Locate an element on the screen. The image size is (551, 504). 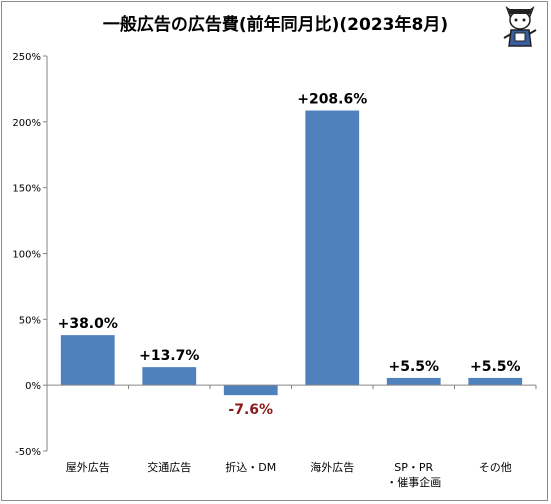
y-tick-label: 250% is located at coordinates (26, 57).